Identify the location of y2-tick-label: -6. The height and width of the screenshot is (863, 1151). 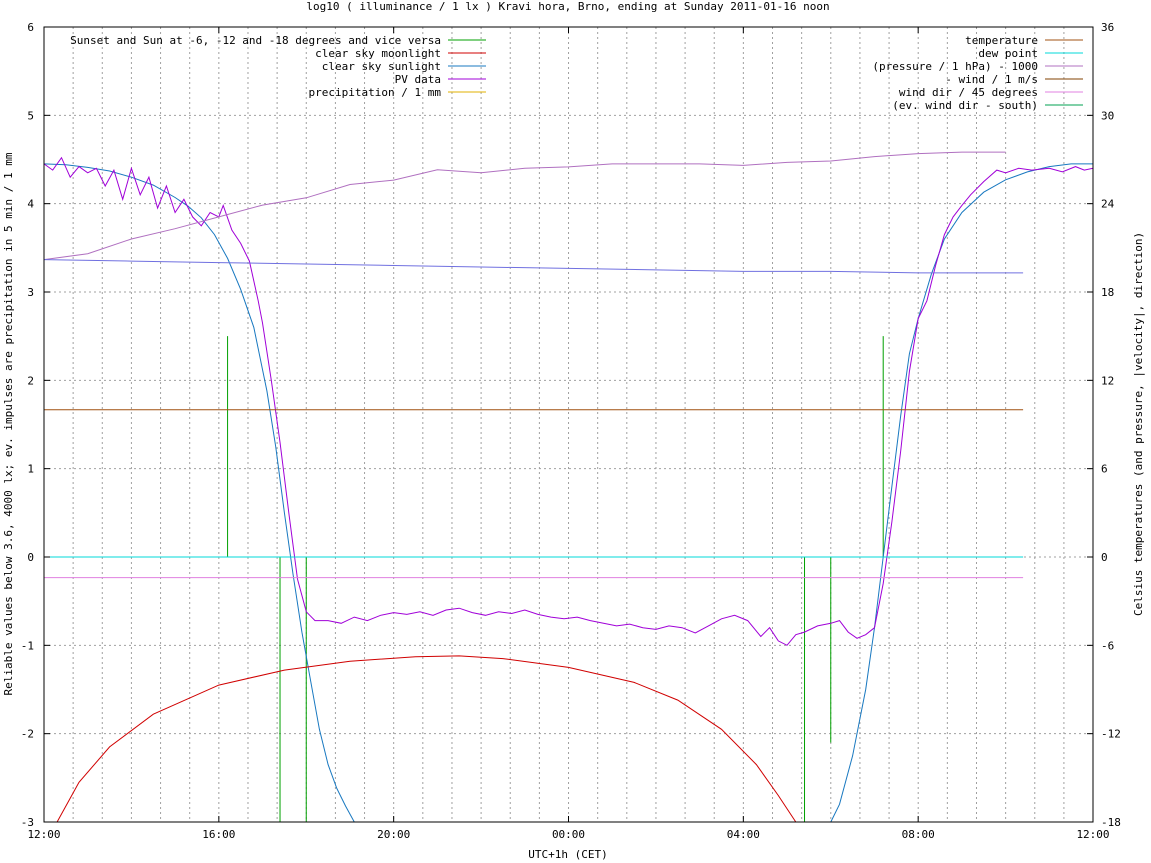
(1107, 645).